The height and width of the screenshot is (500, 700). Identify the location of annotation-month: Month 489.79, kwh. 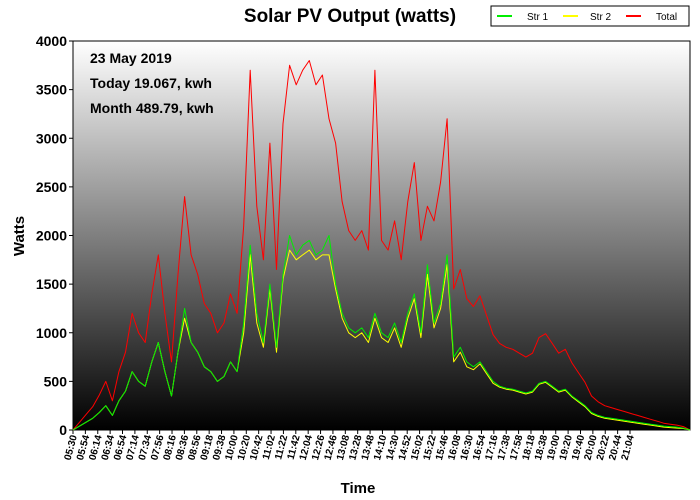
(152, 108).